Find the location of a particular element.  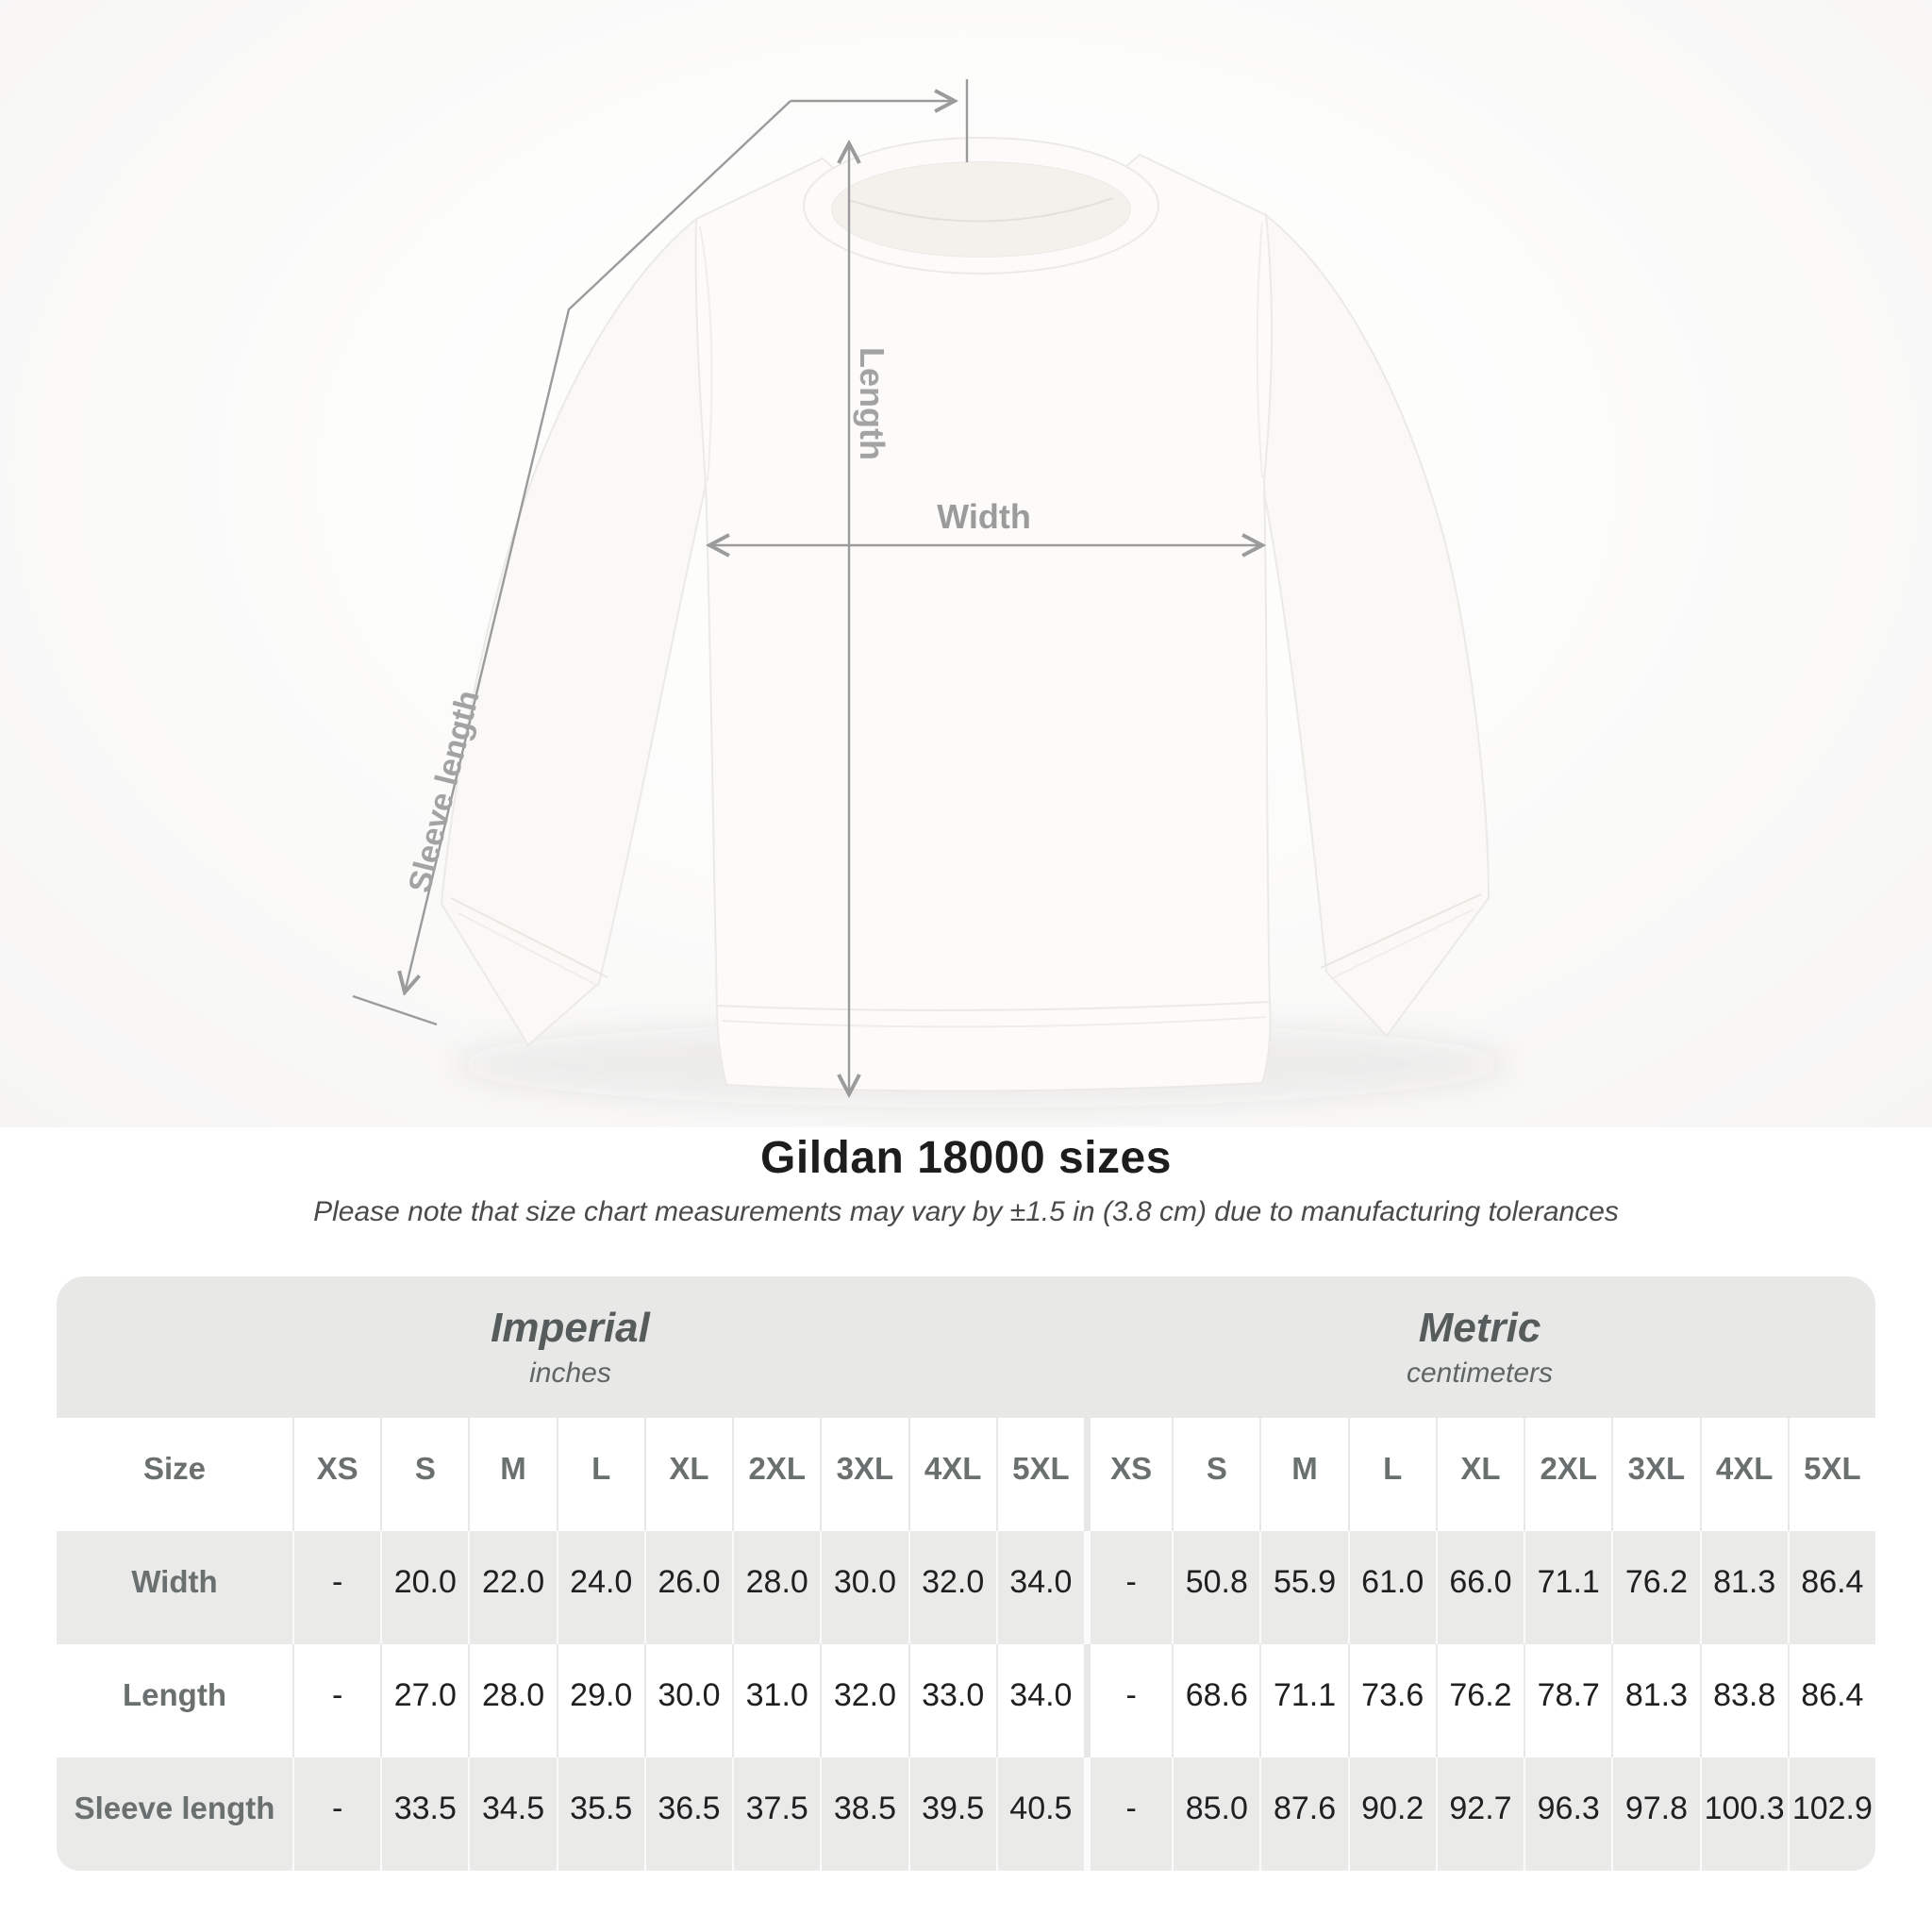

value-cell: 85.0 is located at coordinates (1216, 1814).